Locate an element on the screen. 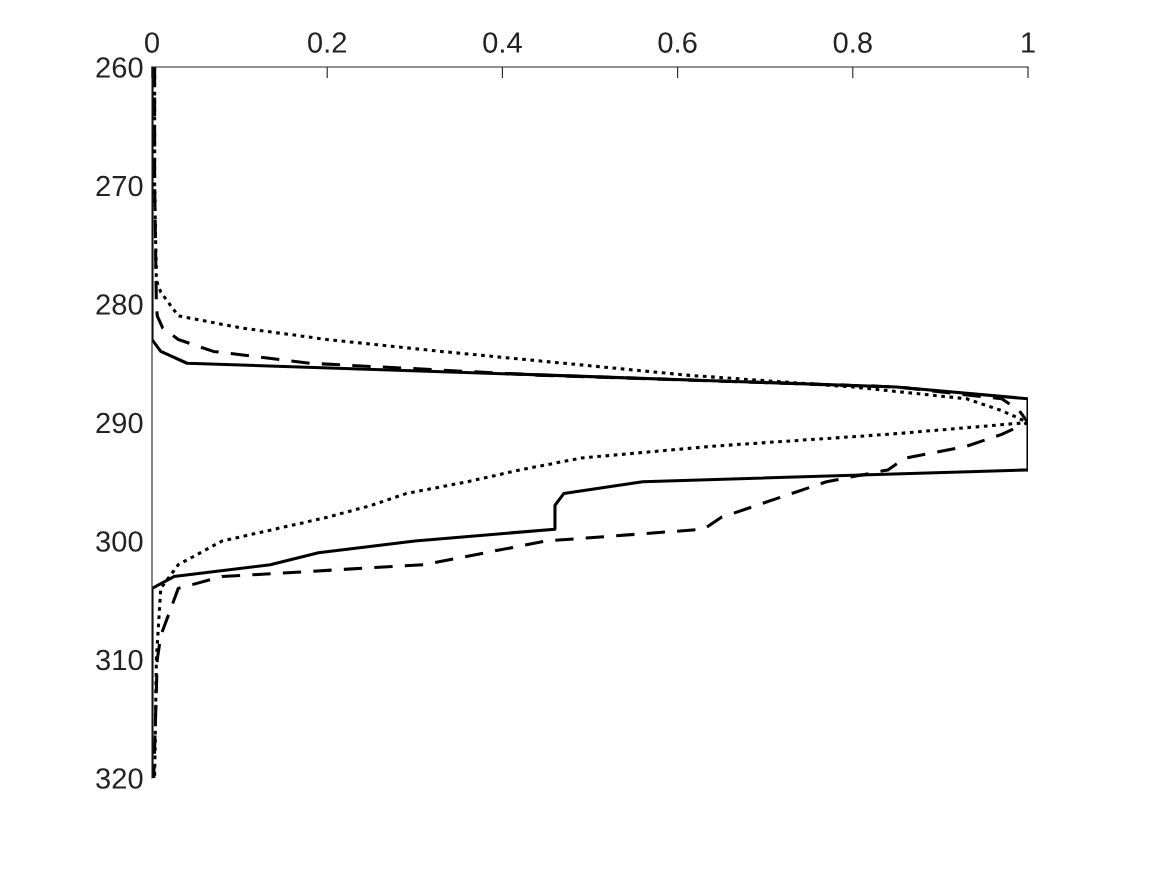 Image resolution: width=1167 pixels, height=875 pixels. y-tick-label: 280 is located at coordinates (119, 304).